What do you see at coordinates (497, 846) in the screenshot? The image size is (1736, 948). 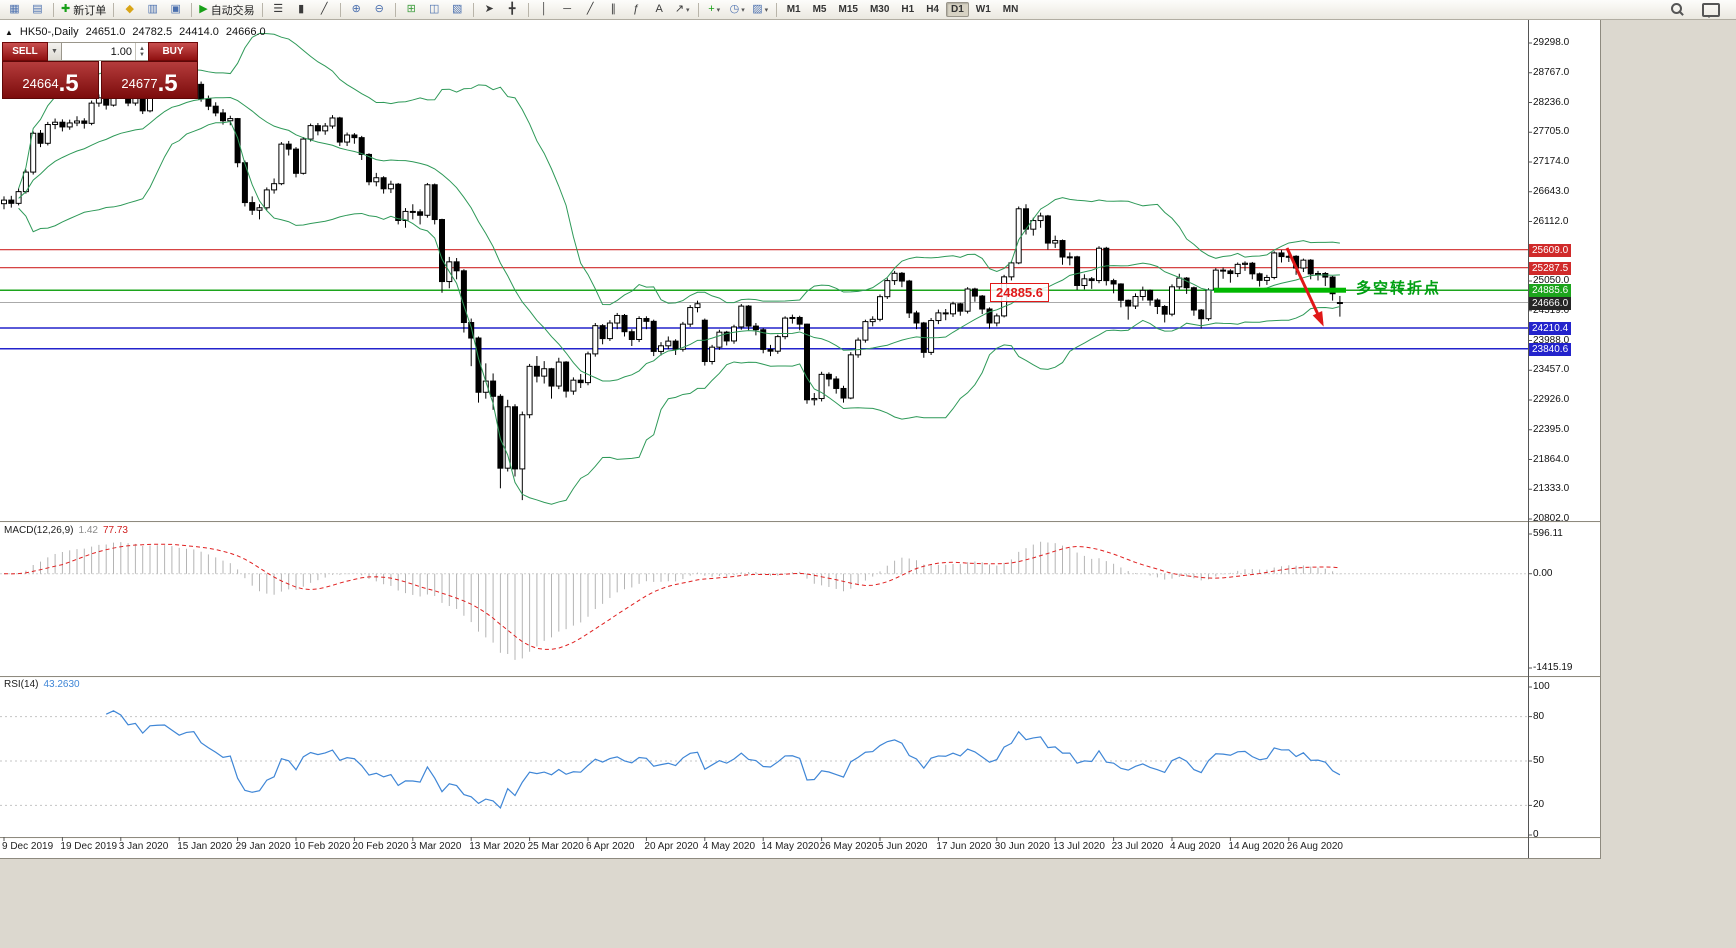 I see `time-axis-label: 13 Mar 2020` at bounding box center [497, 846].